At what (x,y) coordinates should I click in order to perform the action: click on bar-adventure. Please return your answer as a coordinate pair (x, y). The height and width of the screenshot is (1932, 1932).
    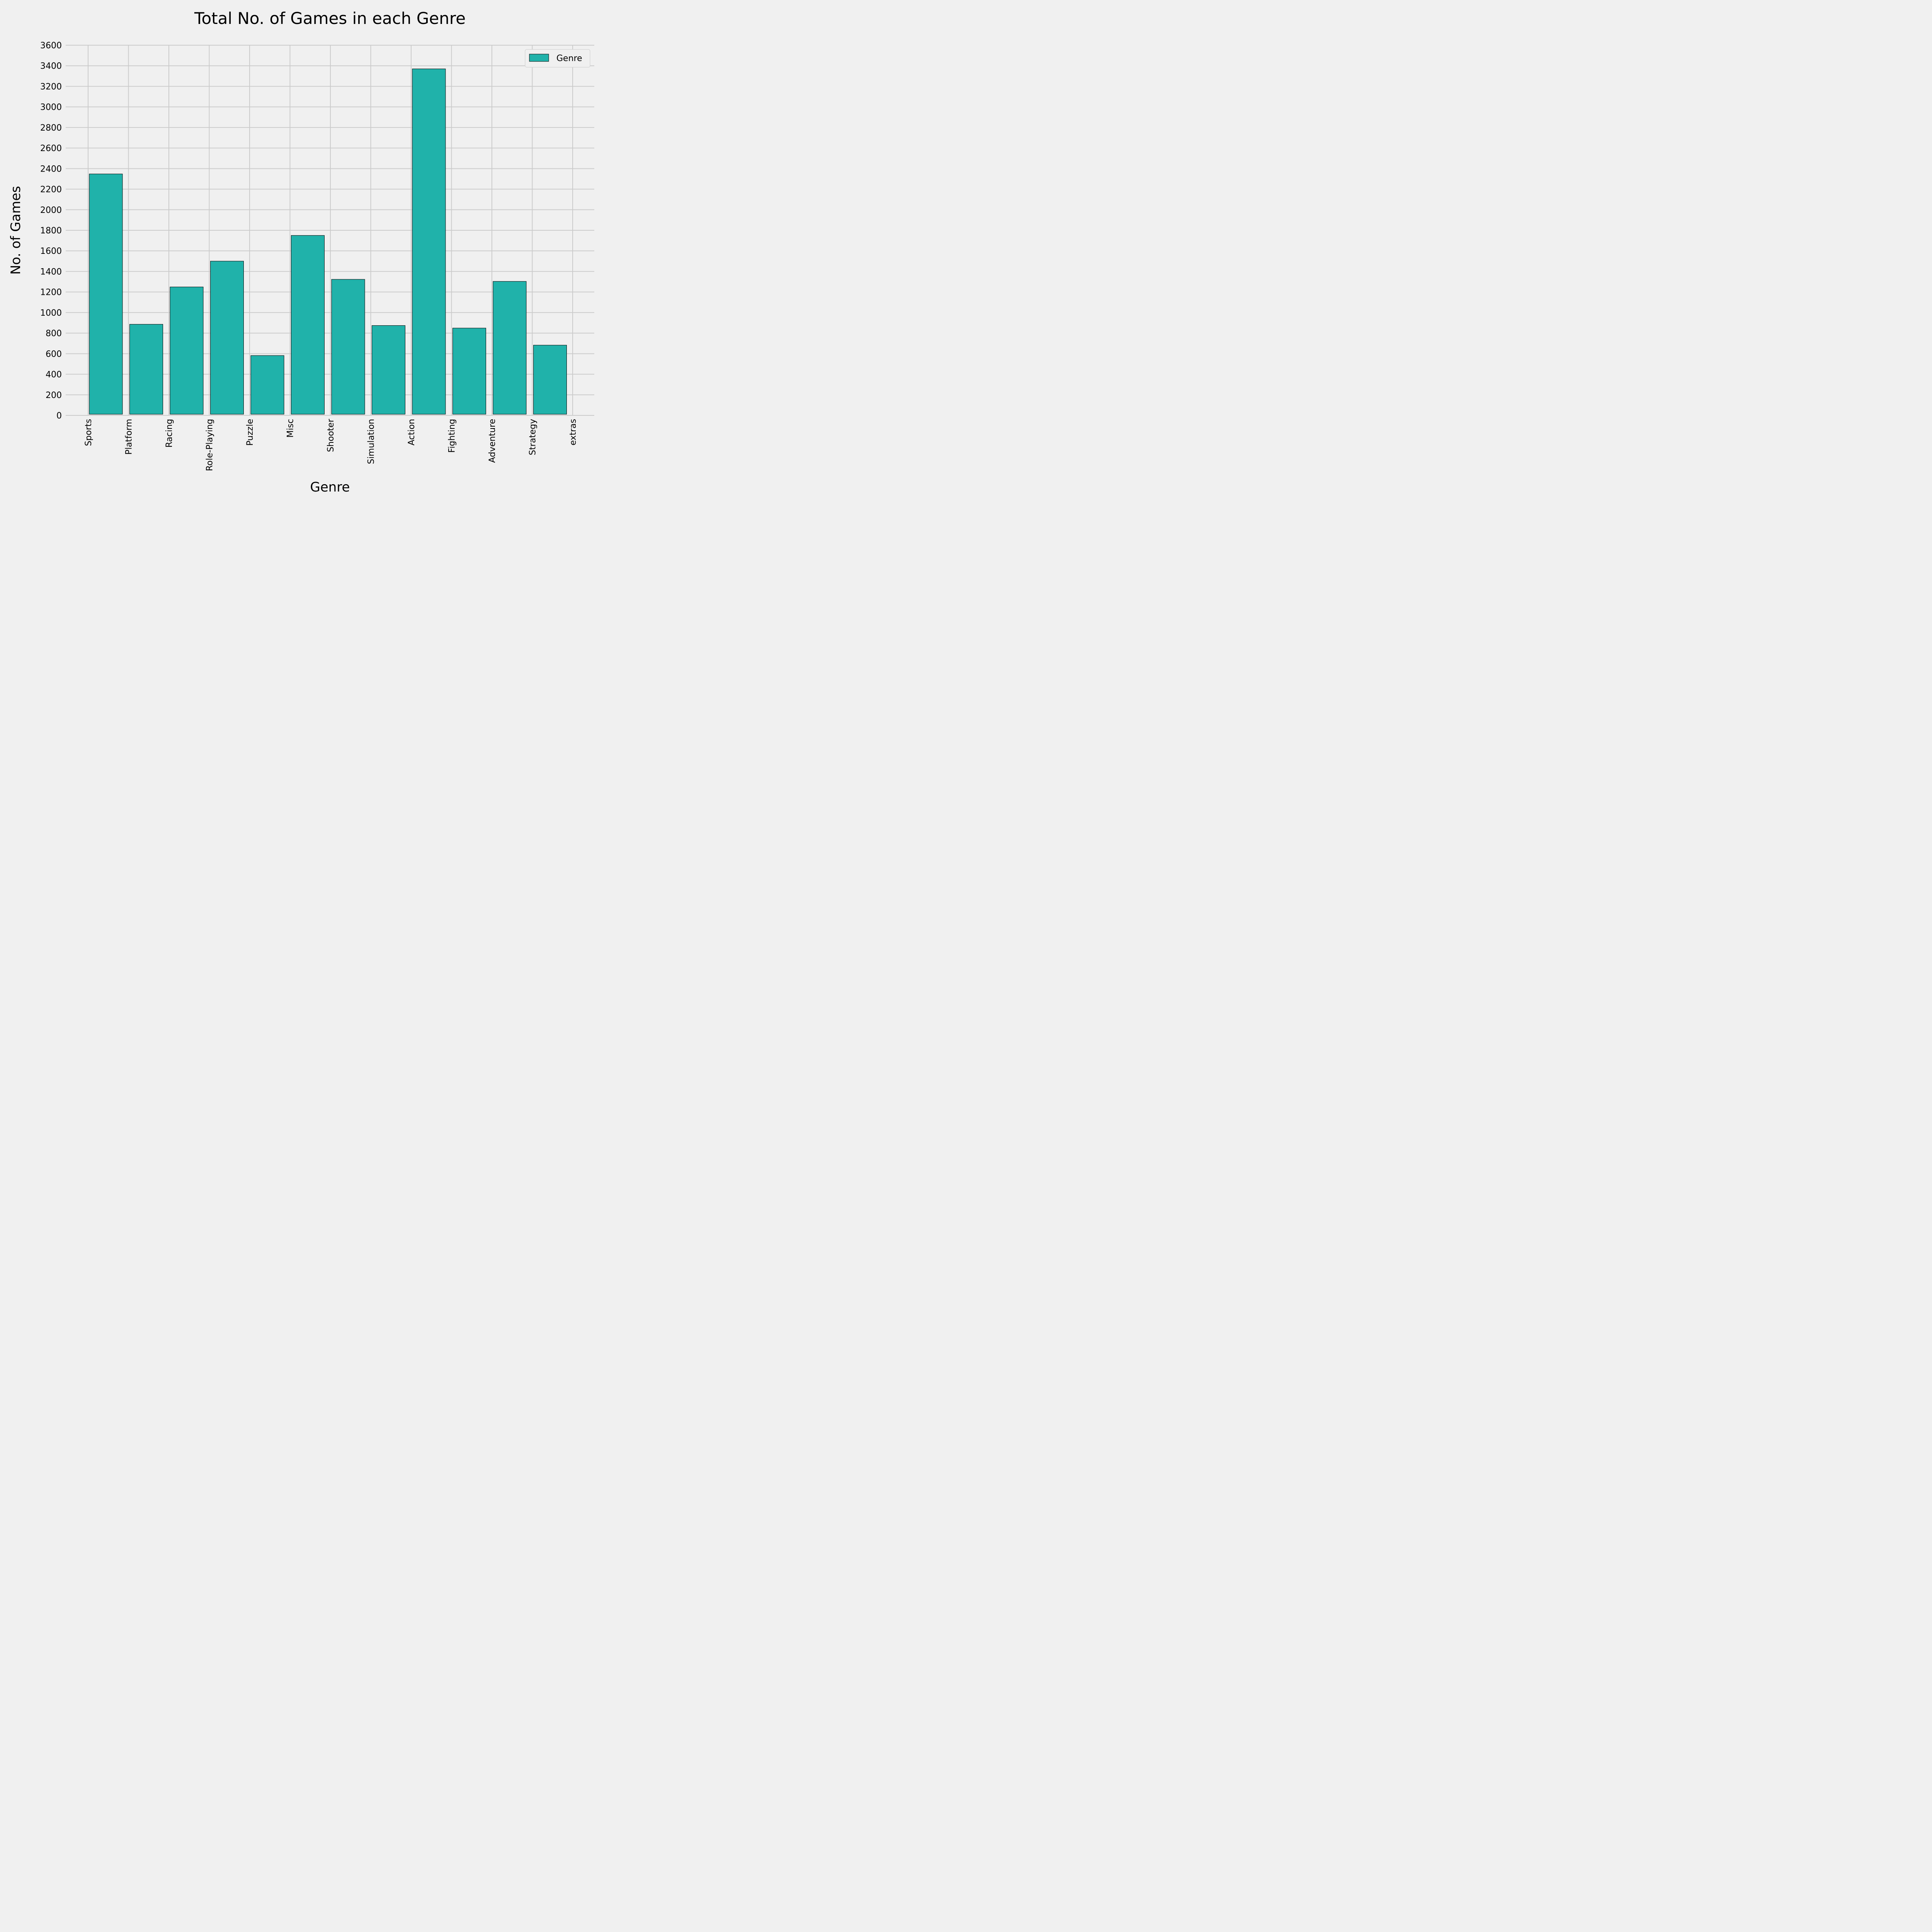
    Looking at the image, I should click on (510, 348).